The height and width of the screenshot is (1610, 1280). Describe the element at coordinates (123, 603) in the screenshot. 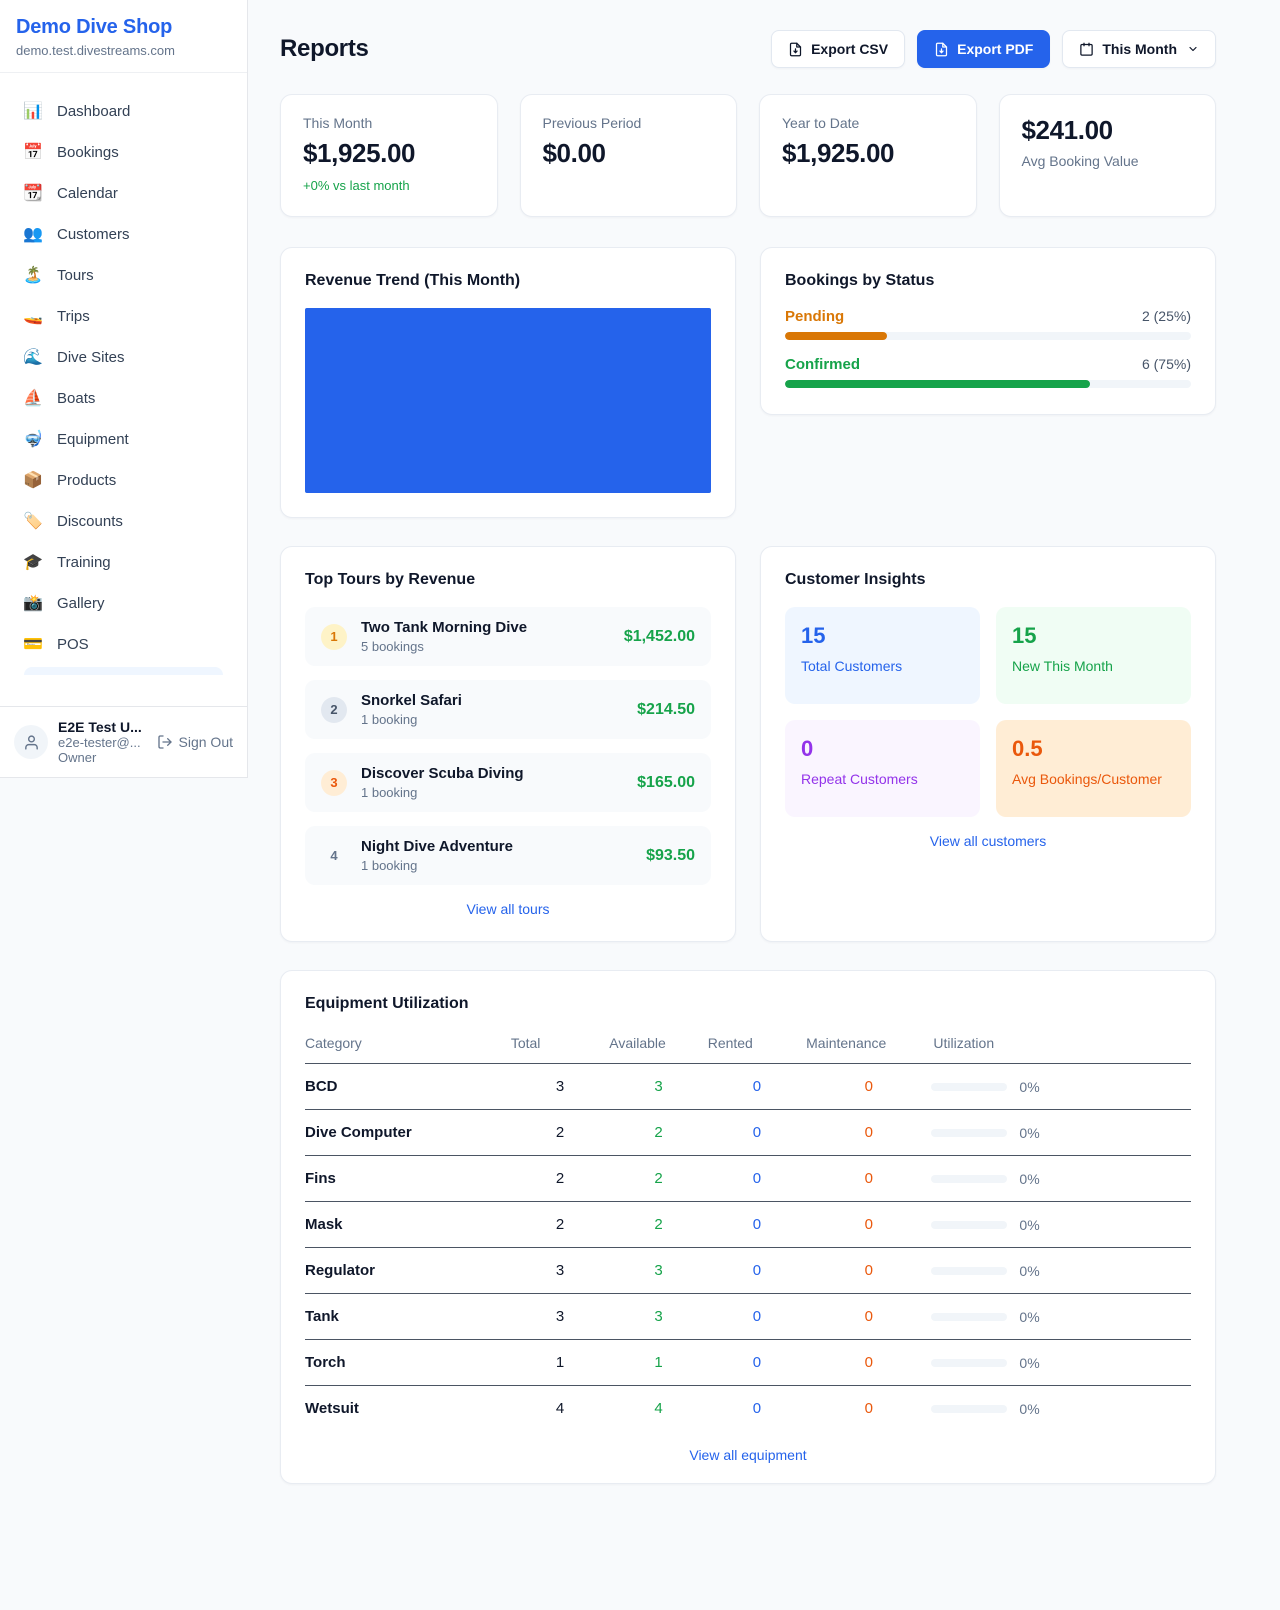

I see `sidebar-item-gallery: 📸 Gallery` at that location.